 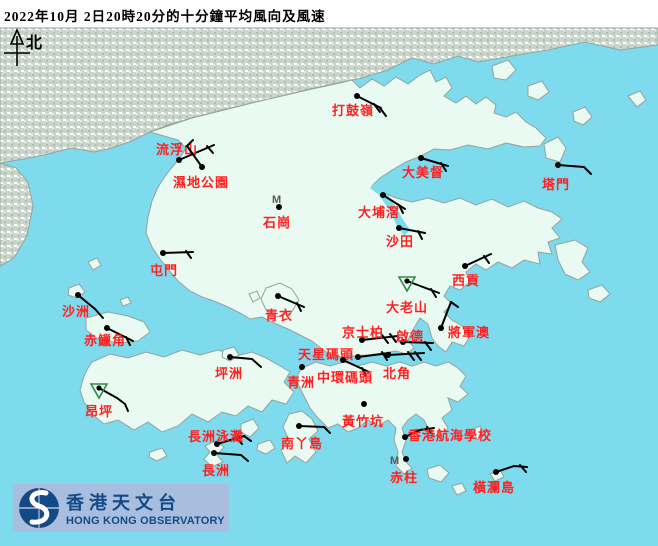 I want to click on kai-tak-wind-barb, so click(x=428, y=346).